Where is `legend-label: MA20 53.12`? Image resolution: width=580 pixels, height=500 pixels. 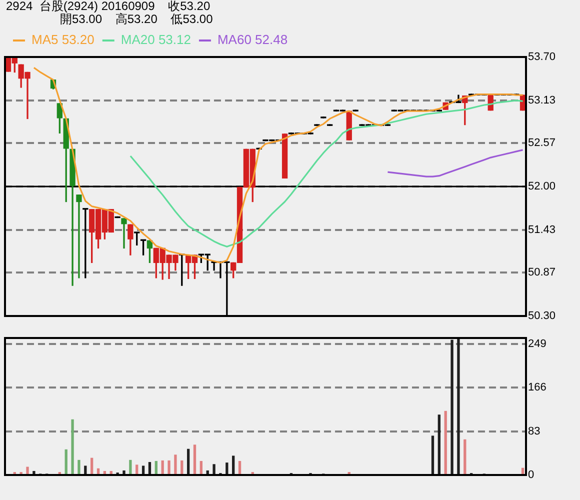 legend-label: MA20 53.12 is located at coordinates (155, 40).